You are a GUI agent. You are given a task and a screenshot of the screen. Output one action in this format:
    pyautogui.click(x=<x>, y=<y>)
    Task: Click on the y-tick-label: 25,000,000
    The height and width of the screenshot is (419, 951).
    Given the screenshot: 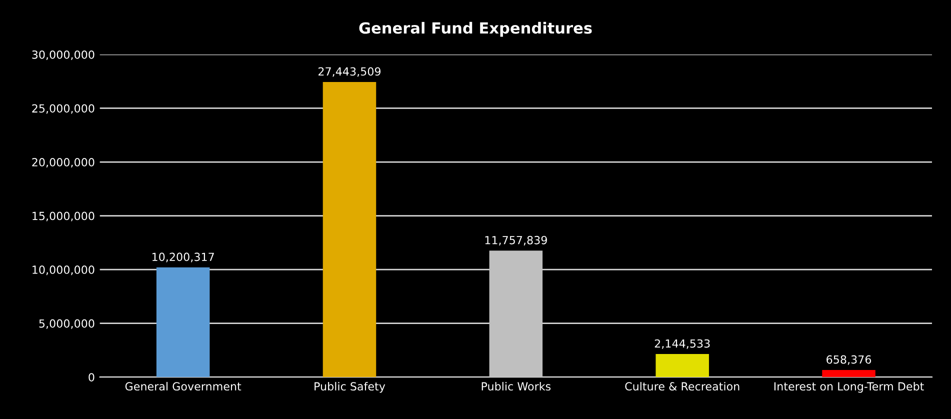 What is the action you would take?
    pyautogui.click(x=63, y=109)
    